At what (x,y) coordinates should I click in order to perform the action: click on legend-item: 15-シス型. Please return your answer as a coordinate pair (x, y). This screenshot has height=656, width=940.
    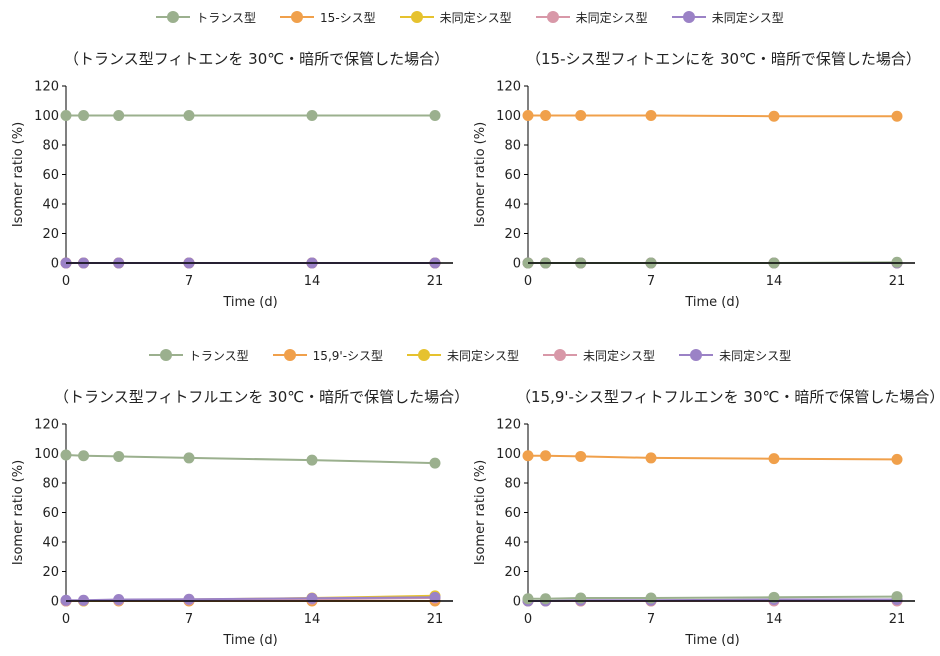
    Looking at the image, I should click on (328, 17).